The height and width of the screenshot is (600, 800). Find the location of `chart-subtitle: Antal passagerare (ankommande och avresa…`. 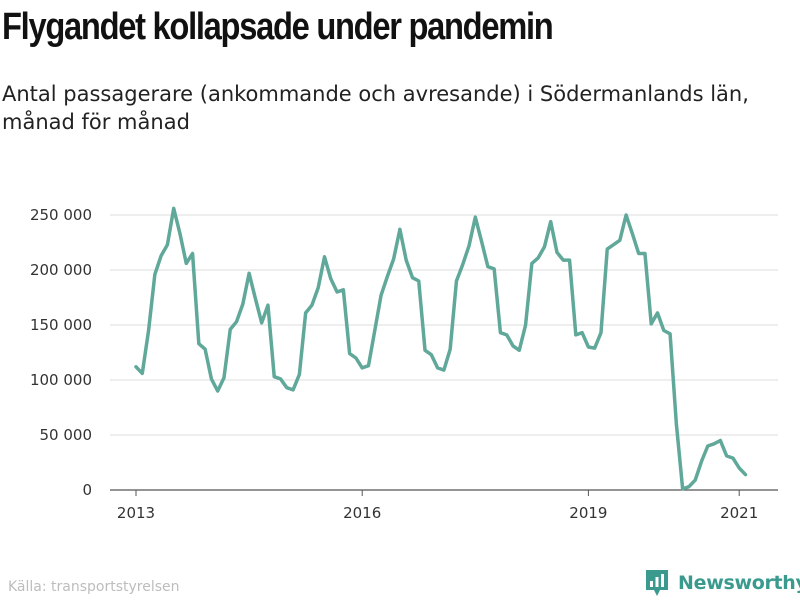

chart-subtitle: Antal passagerare (ankommande och avresa… is located at coordinates (375, 108).